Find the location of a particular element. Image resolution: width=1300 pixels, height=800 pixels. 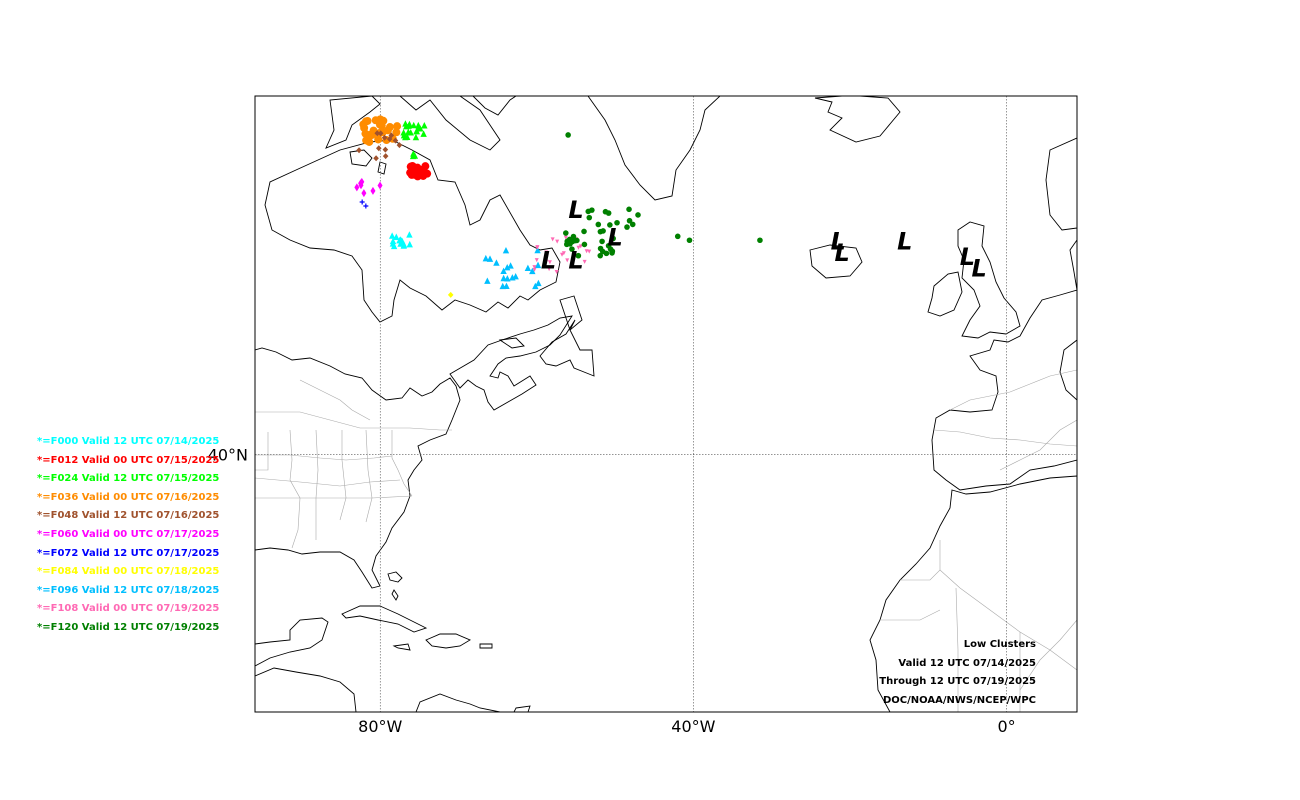

valid-time: Valid 12 UTC 07/14/2025 is located at coordinates (967, 663).